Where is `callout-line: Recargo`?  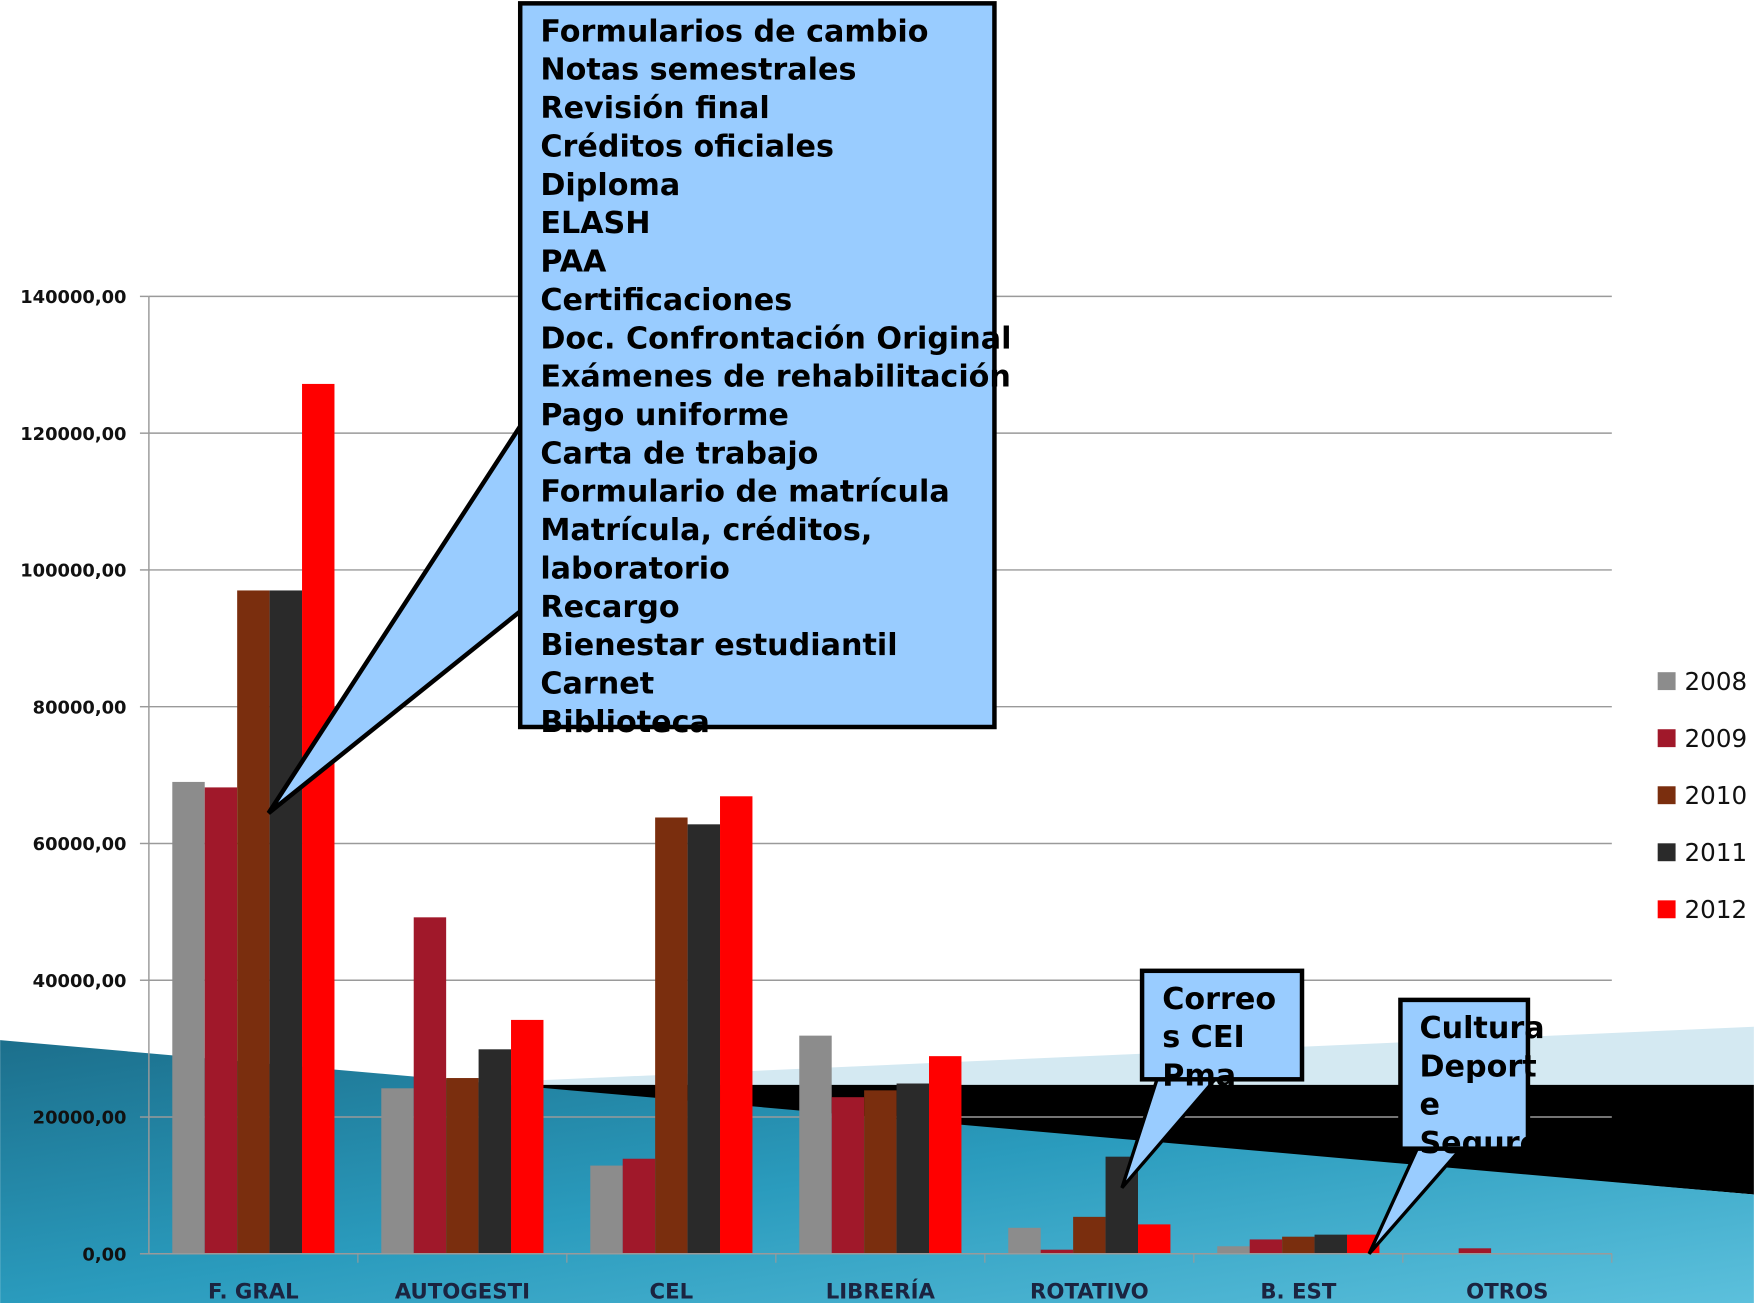 callout-line: Recargo is located at coordinates (609, 607).